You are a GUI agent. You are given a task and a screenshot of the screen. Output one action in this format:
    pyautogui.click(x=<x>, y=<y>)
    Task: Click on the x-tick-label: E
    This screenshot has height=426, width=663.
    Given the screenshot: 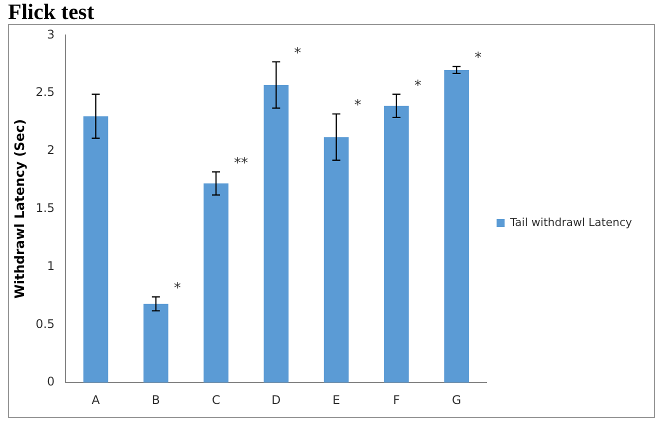 What is the action you would take?
    pyautogui.click(x=336, y=399)
    